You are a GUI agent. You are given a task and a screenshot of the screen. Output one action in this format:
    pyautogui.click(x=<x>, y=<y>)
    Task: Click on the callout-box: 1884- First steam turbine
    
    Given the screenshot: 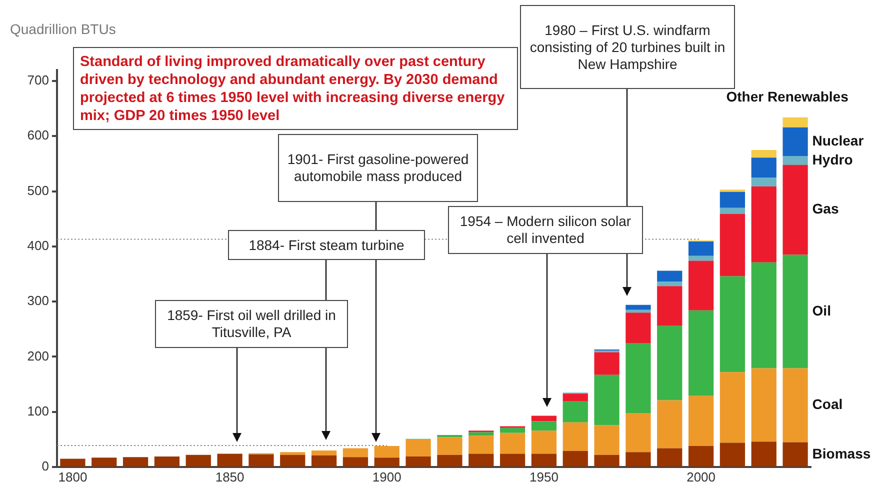 What is the action you would take?
    pyautogui.click(x=326, y=245)
    